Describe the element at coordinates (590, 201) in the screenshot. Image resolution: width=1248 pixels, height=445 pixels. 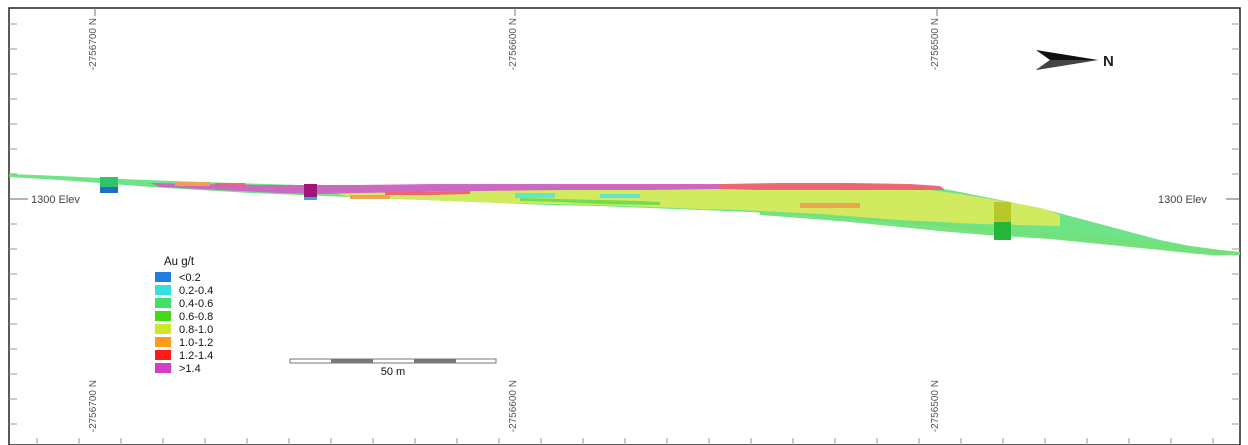
I see `block-zone-0.6-0.8-lower` at that location.